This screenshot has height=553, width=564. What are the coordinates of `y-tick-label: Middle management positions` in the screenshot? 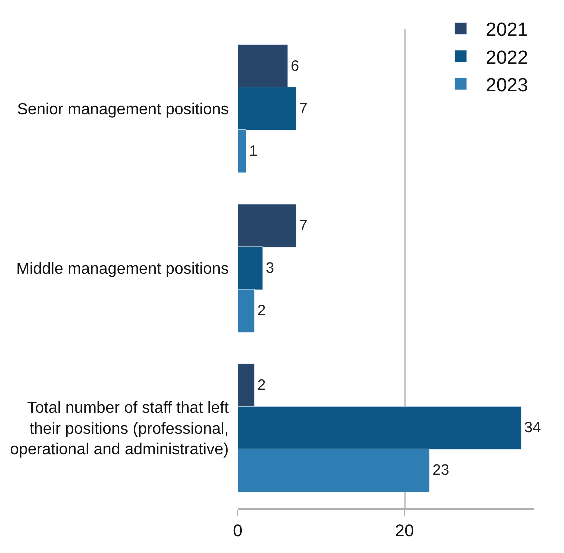 It's located at (122, 269).